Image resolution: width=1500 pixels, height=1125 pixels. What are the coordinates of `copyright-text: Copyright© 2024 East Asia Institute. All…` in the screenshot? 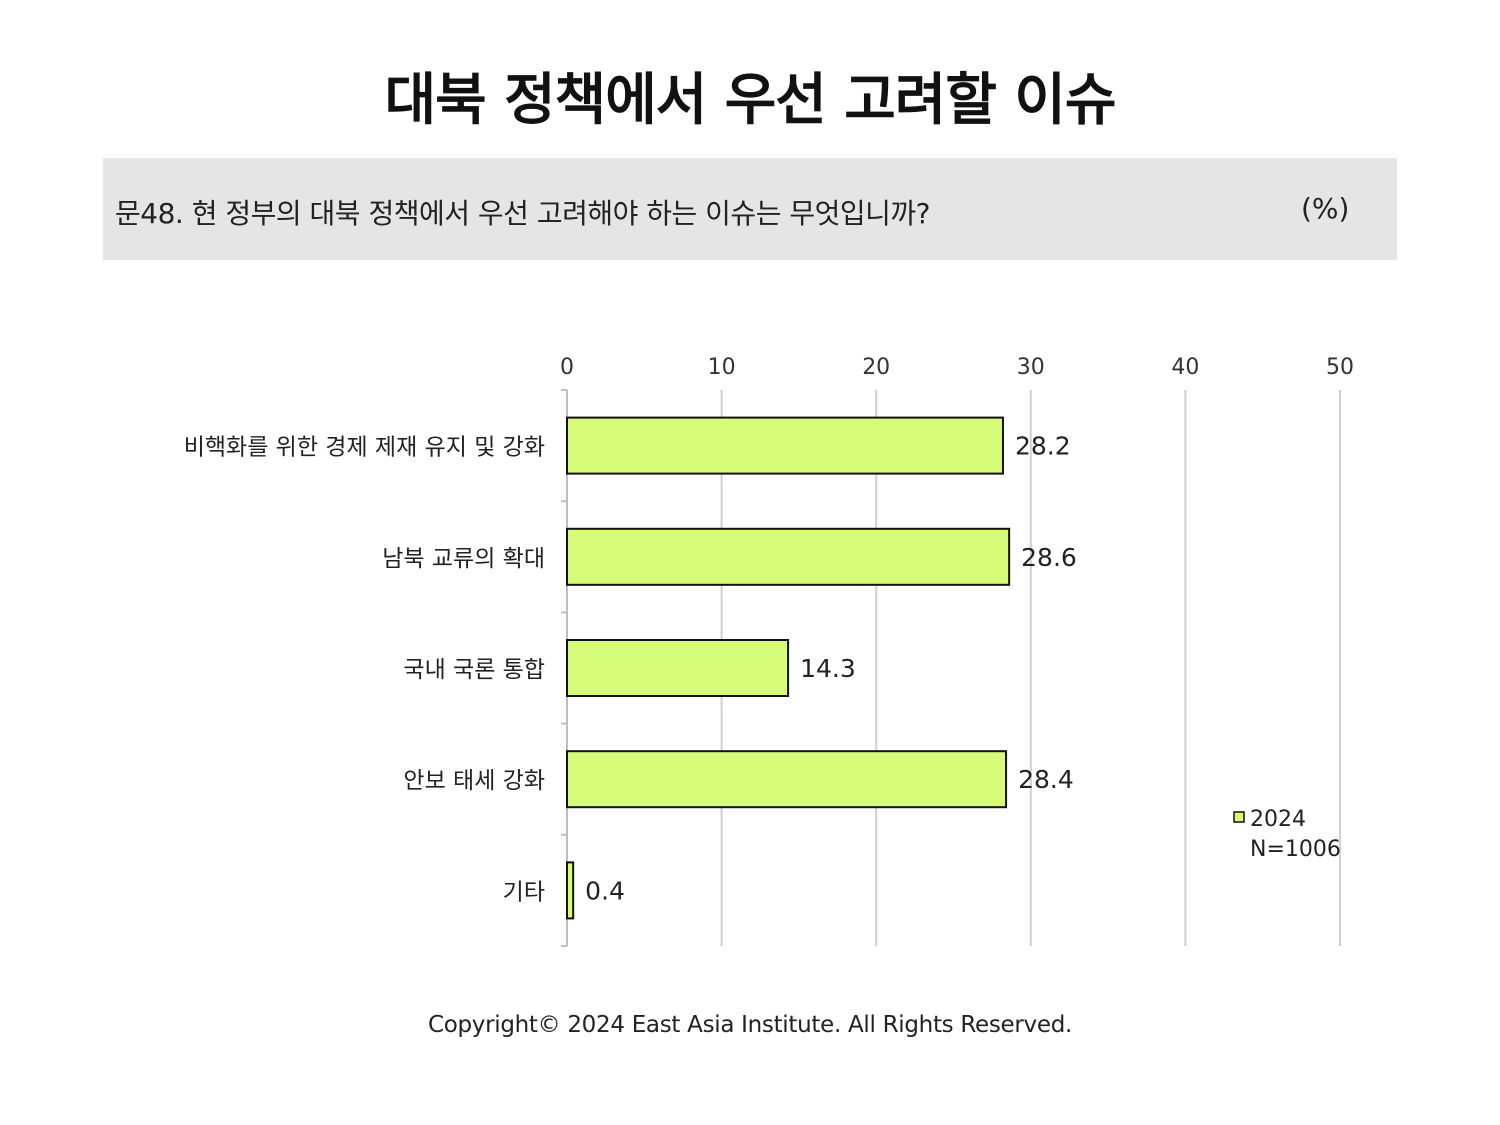 It's located at (750, 1025).